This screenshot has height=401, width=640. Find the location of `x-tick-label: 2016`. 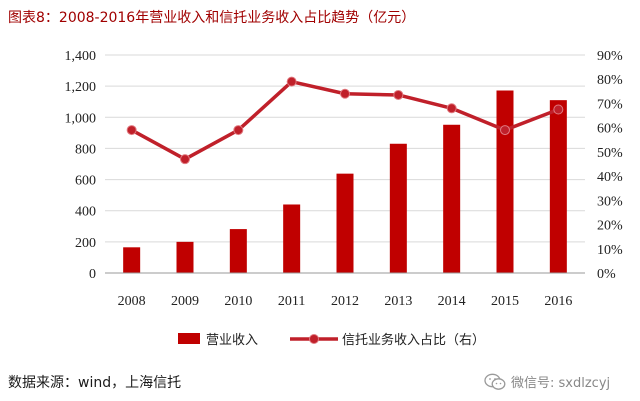

x-tick-label: 2016 is located at coordinates (558, 301).